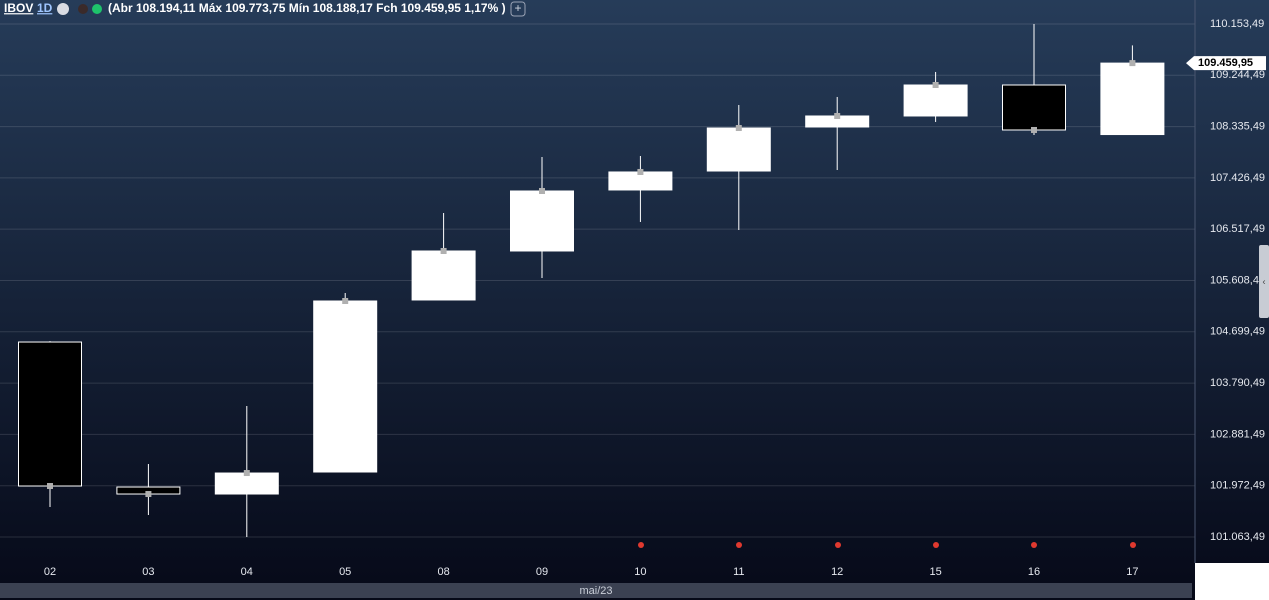 The image size is (1269, 600). I want to click on status-icon, so click(97, 9).